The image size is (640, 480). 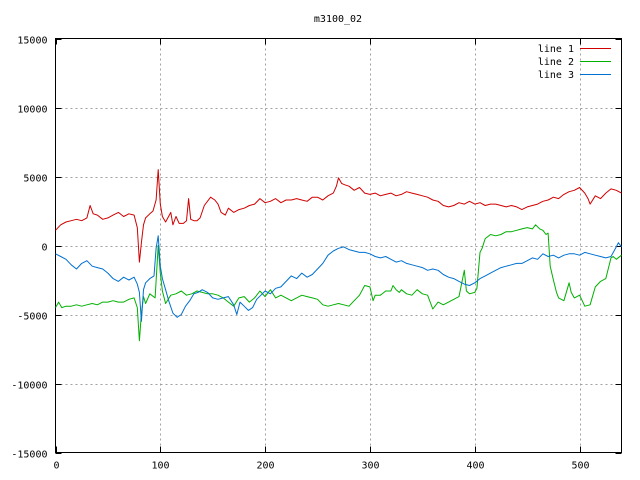 What do you see at coordinates (556, 75) in the screenshot?
I see `legend-label-3: line 3` at bounding box center [556, 75].